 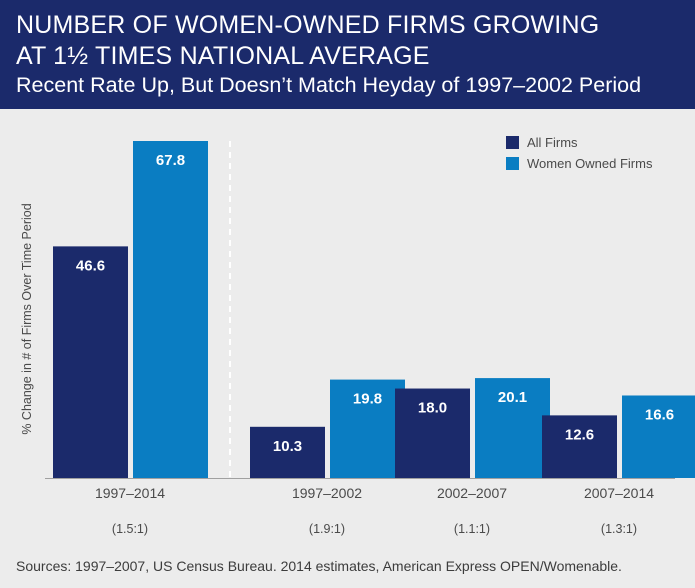 What do you see at coordinates (512, 142) in the screenshot?
I see `legend-swatch-all-firms` at bounding box center [512, 142].